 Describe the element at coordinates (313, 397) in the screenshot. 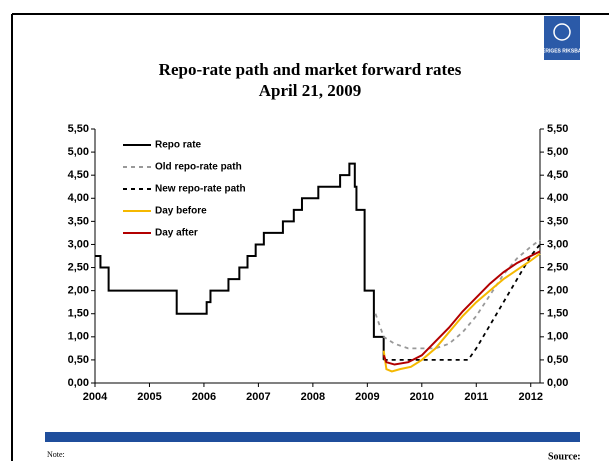

I see `x-tick-label: 2008` at that location.